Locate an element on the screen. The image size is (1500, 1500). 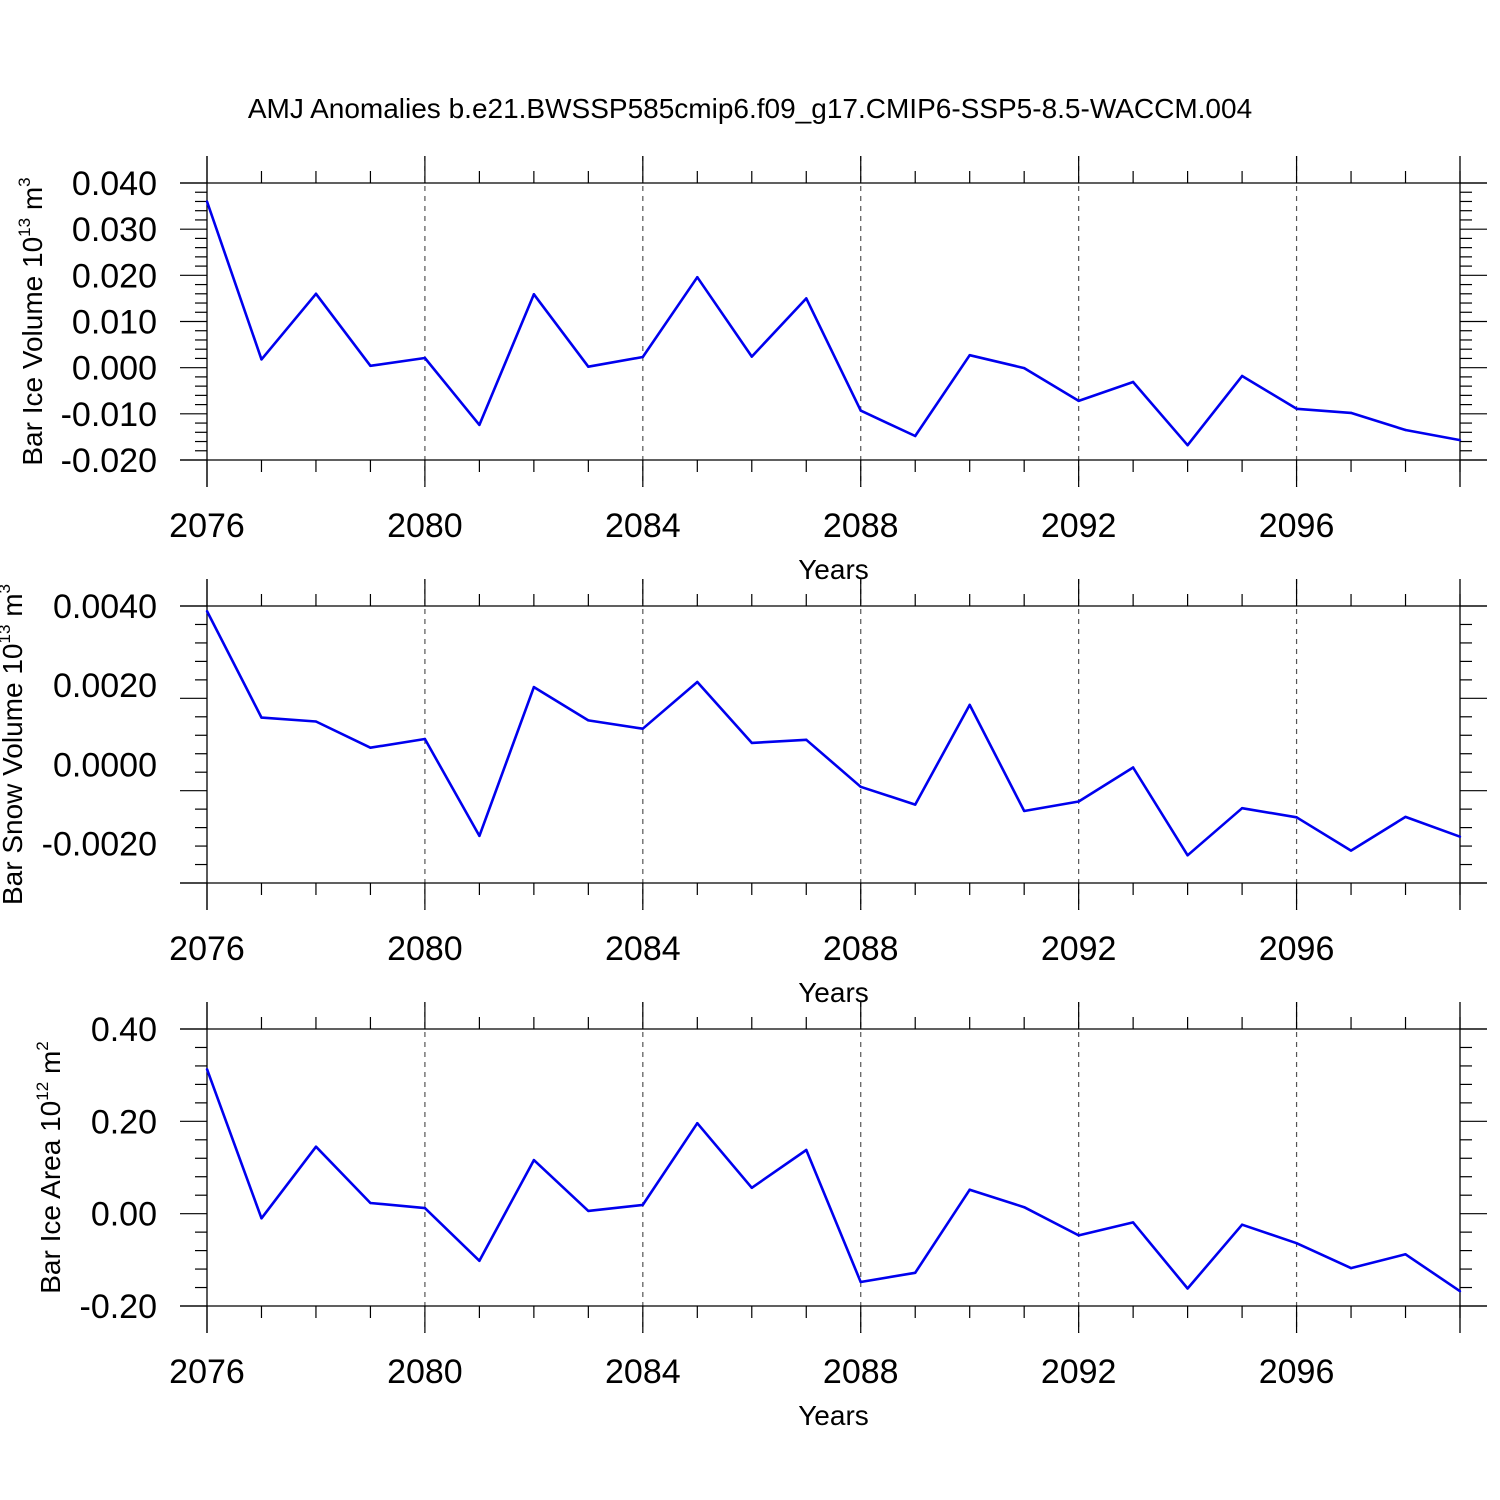
y-tick-label: 0.40 is located at coordinates (124, 1030).